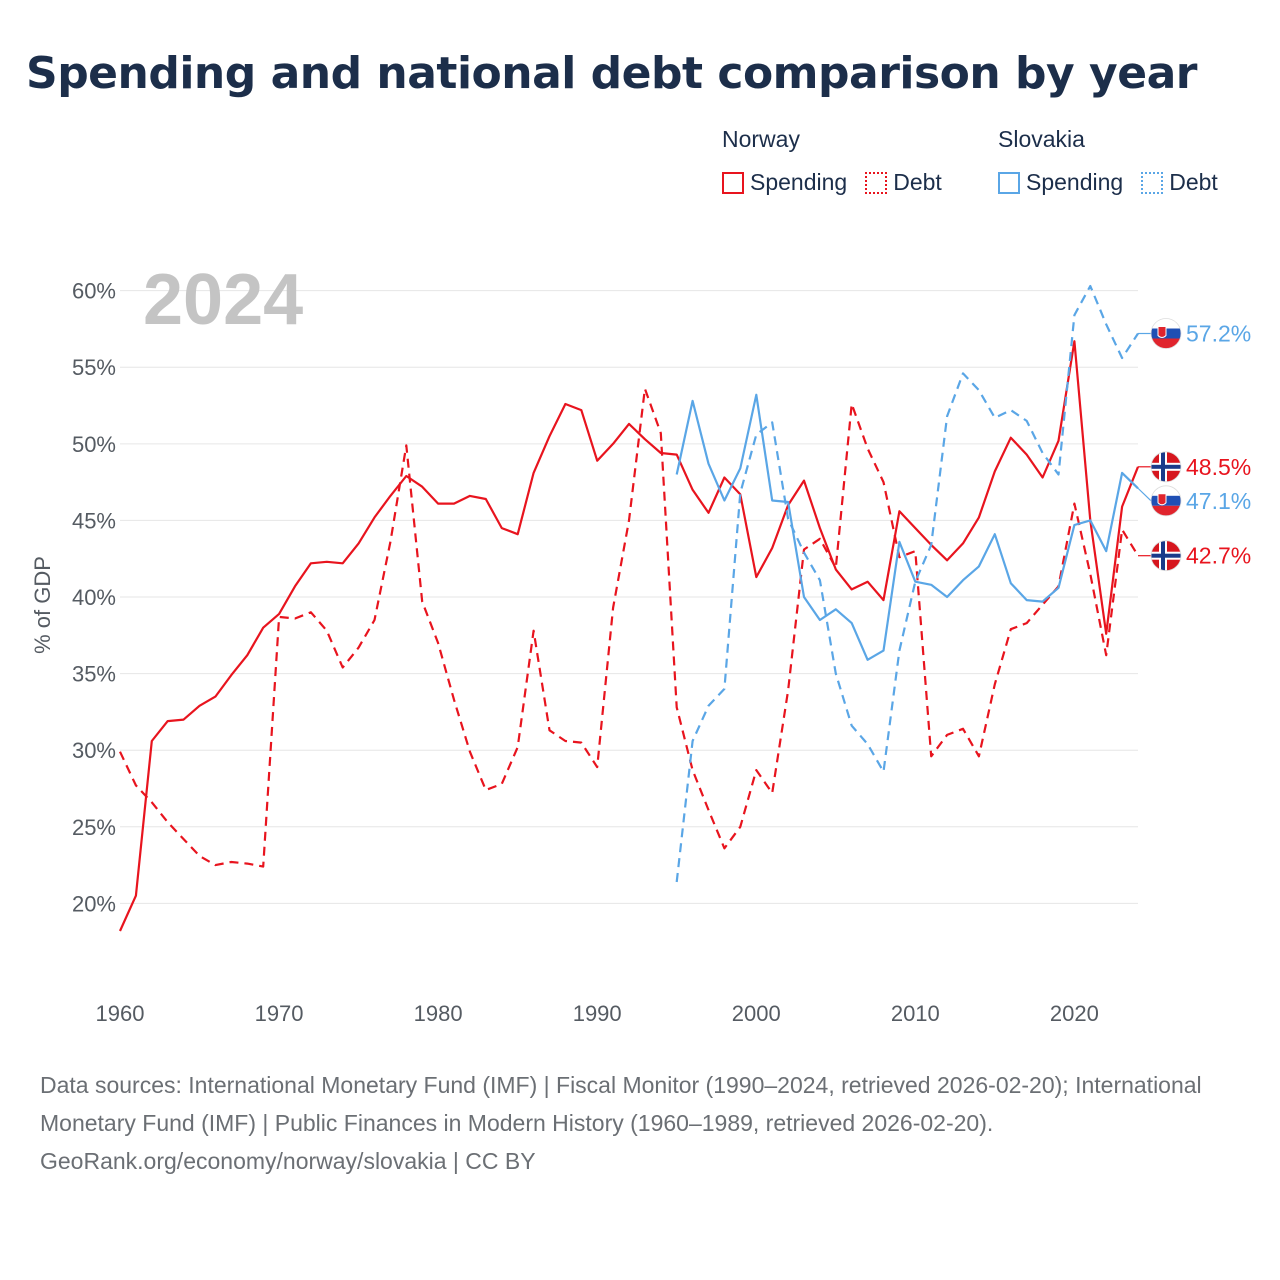  Describe the element at coordinates (279, 1013) in the screenshot. I see `x-tick-label: 1970` at that location.